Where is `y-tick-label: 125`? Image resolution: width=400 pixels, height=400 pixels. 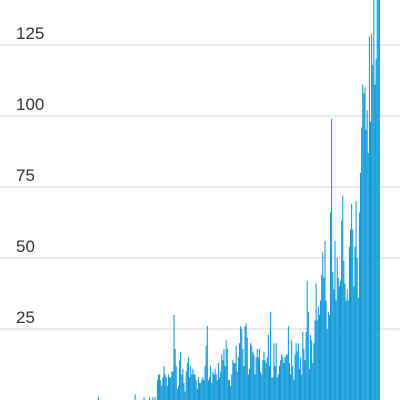 y-tick-label: 125 is located at coordinates (30, 33).